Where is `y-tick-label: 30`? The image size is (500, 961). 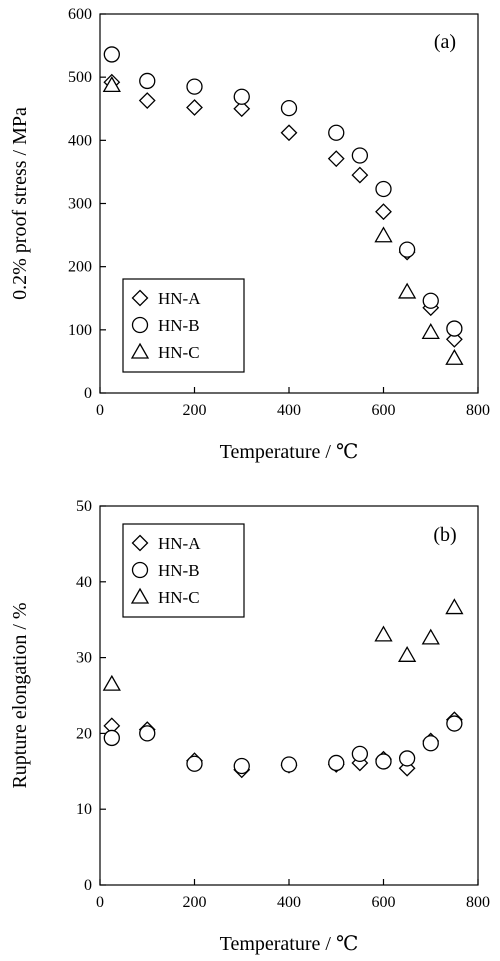 y-tick-label: 30 is located at coordinates (84, 658).